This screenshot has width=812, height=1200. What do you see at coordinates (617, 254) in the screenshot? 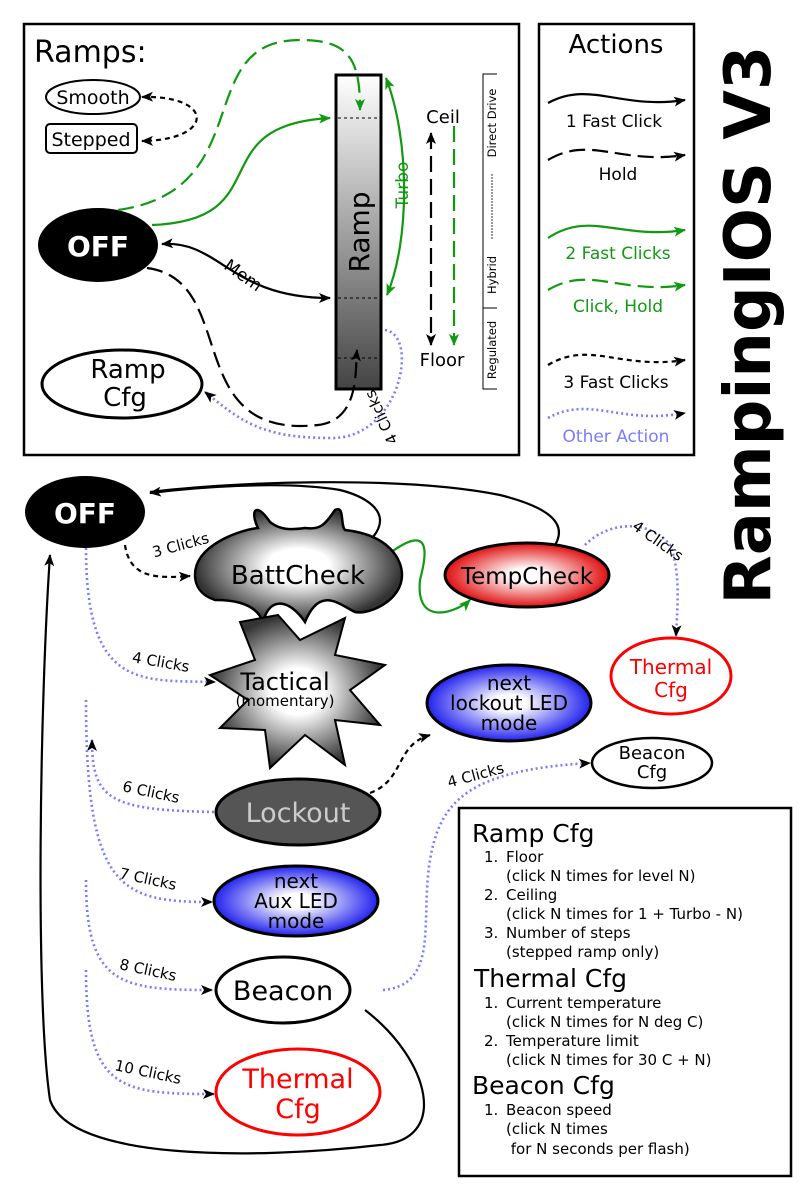
I see `legend-label-3: 2 Fast Clicks` at bounding box center [617, 254].